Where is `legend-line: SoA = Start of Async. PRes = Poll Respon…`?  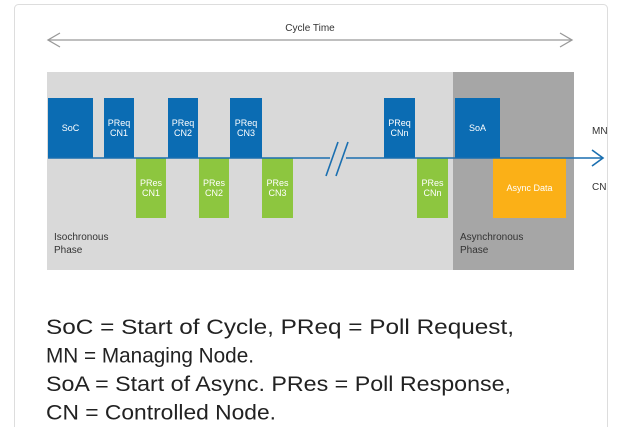
legend-line: SoA = Start of Async. PRes = Poll Respon… is located at coordinates (278, 384).